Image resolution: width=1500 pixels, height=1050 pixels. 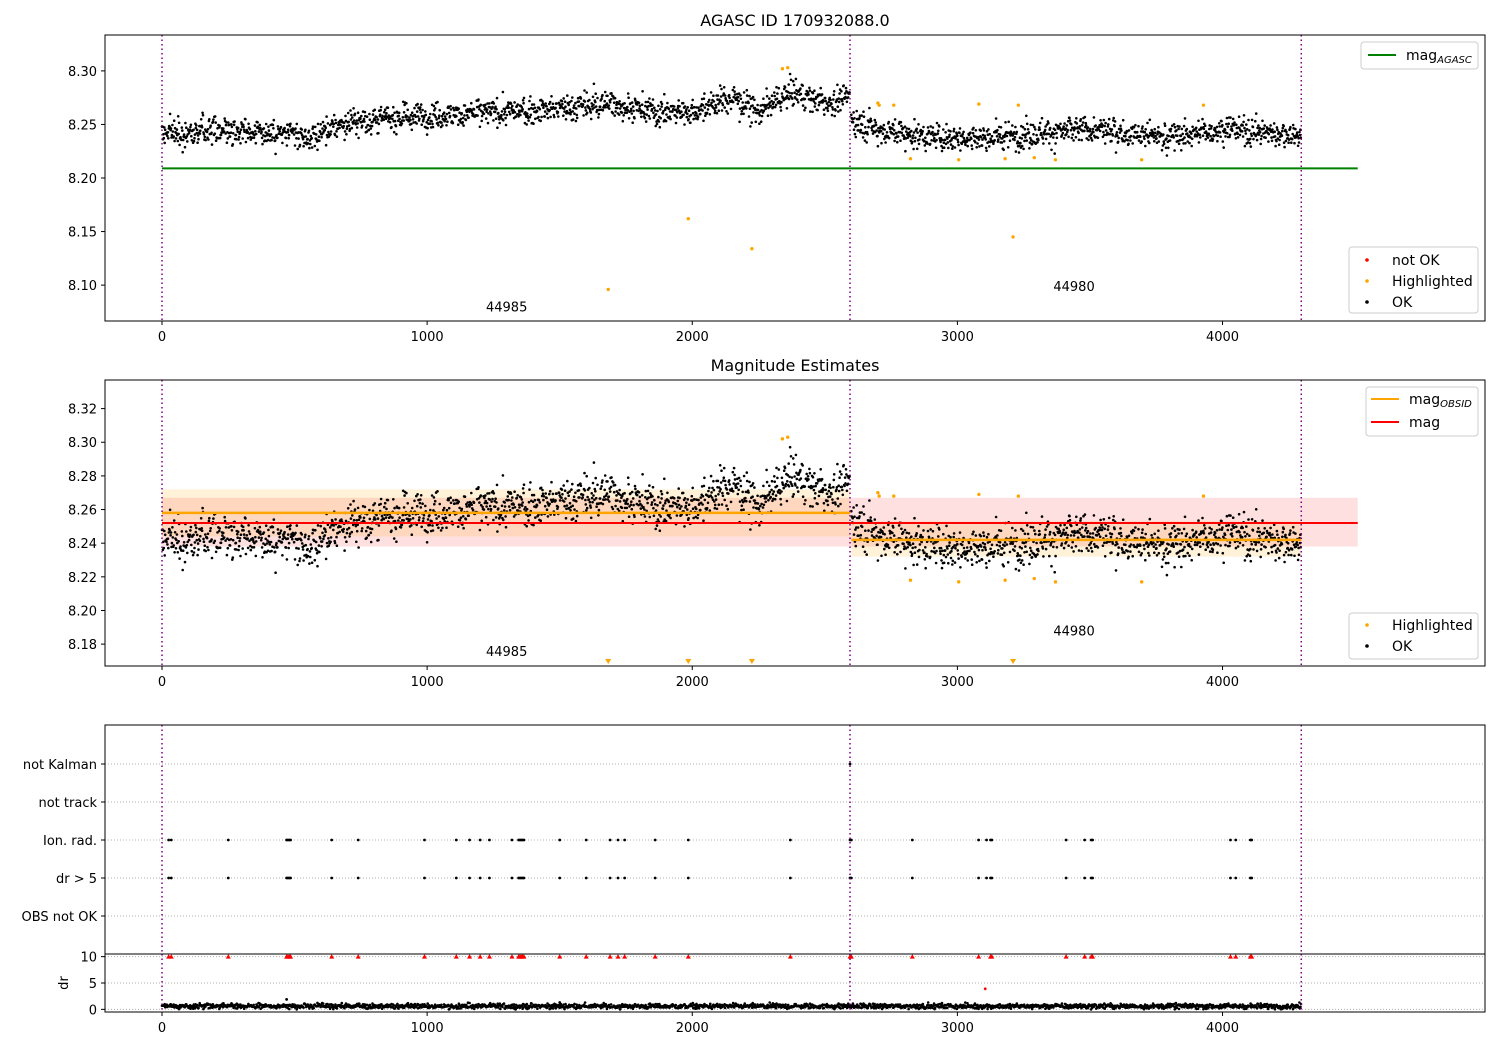 I want to click on agasc-highlighted-point, so click(x=1141, y=160).